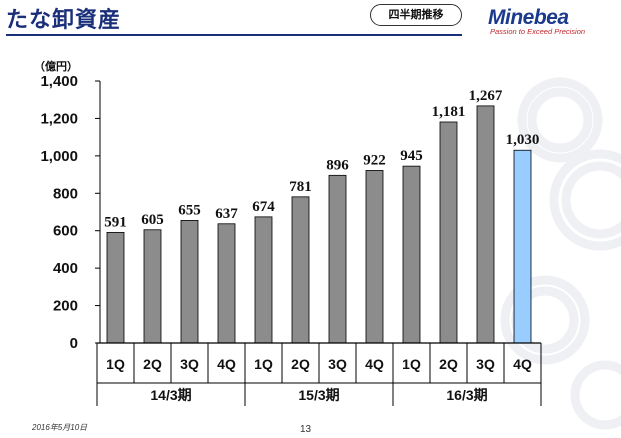 Image resolution: width=621 pixels, height=438 pixels. I want to click on fiscal-year-label: 14/3期, so click(170, 395).